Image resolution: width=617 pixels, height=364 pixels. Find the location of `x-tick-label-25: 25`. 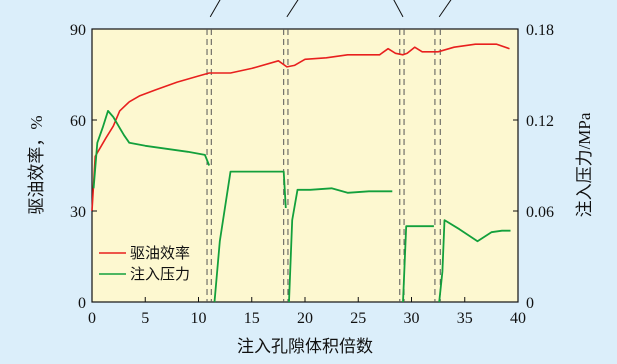

x-tick-label-25: 25 is located at coordinates (358, 318).